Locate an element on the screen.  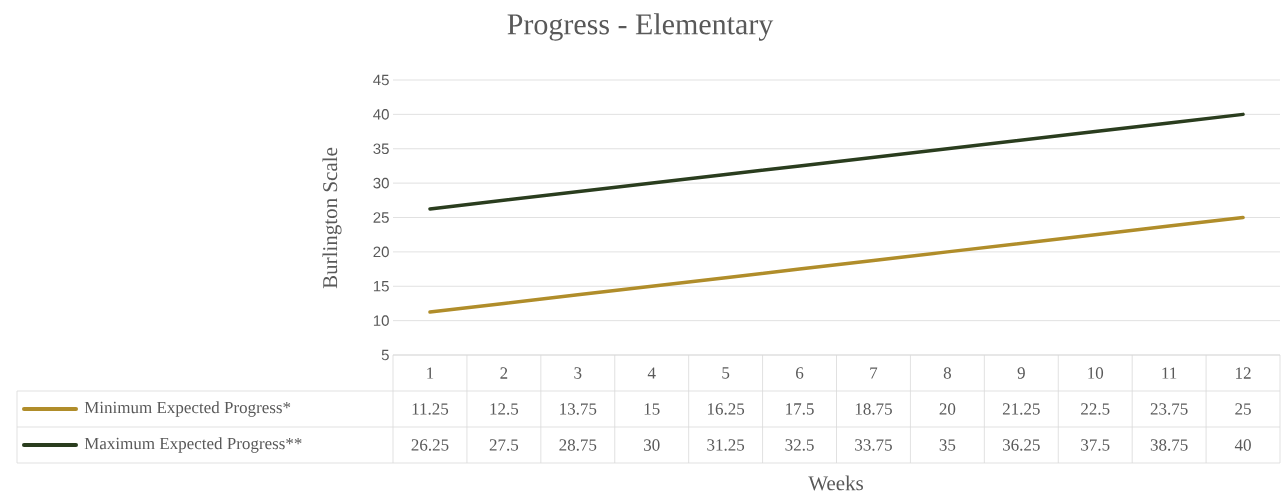
data-label: 21.25 is located at coordinates (1021, 409).